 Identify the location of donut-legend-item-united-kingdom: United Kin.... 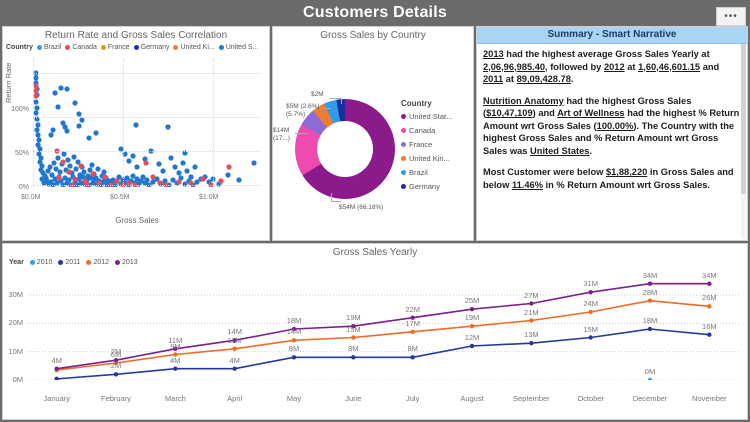
(426, 158).